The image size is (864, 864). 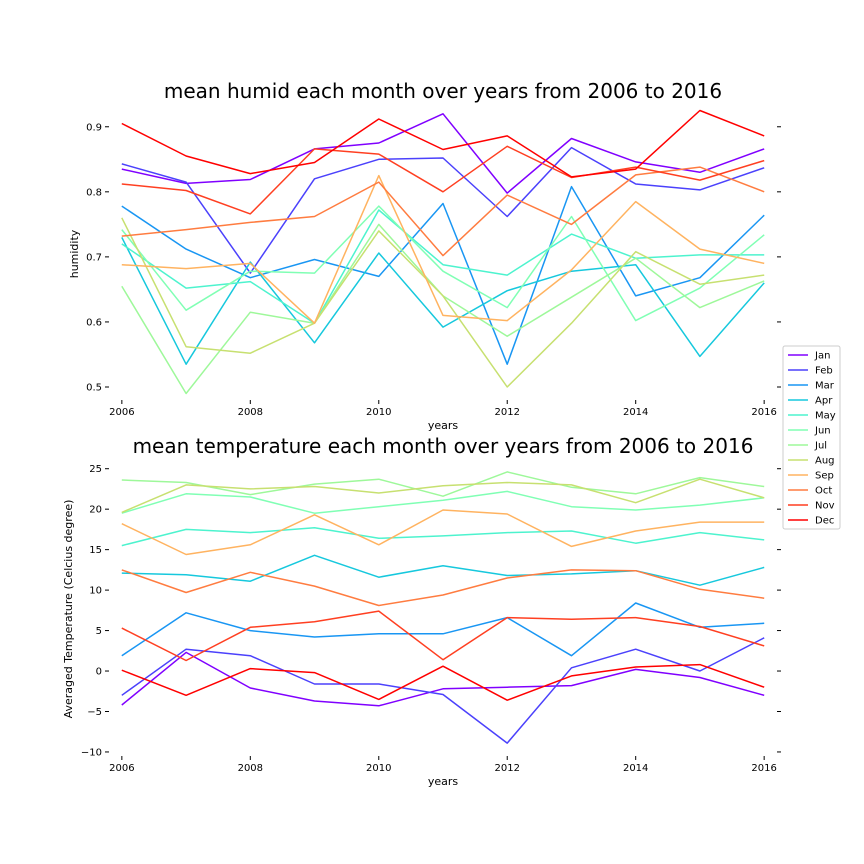 I want to click on humidity-y-tick-label: 0.9, so click(x=94, y=127).